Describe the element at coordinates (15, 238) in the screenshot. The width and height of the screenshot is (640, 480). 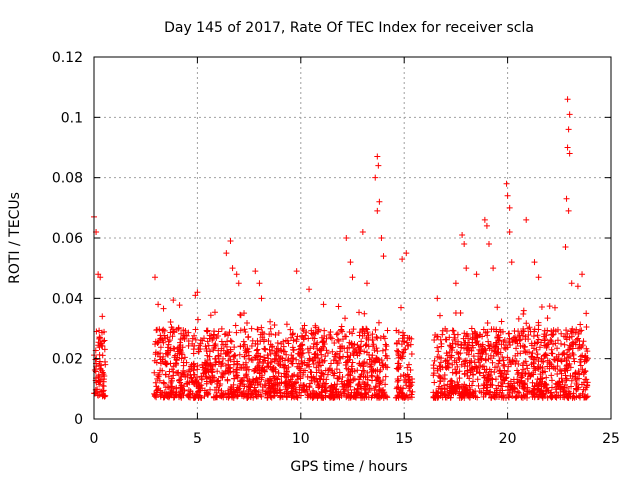
I see `y-axis-label: ROTI / TECUs` at that location.